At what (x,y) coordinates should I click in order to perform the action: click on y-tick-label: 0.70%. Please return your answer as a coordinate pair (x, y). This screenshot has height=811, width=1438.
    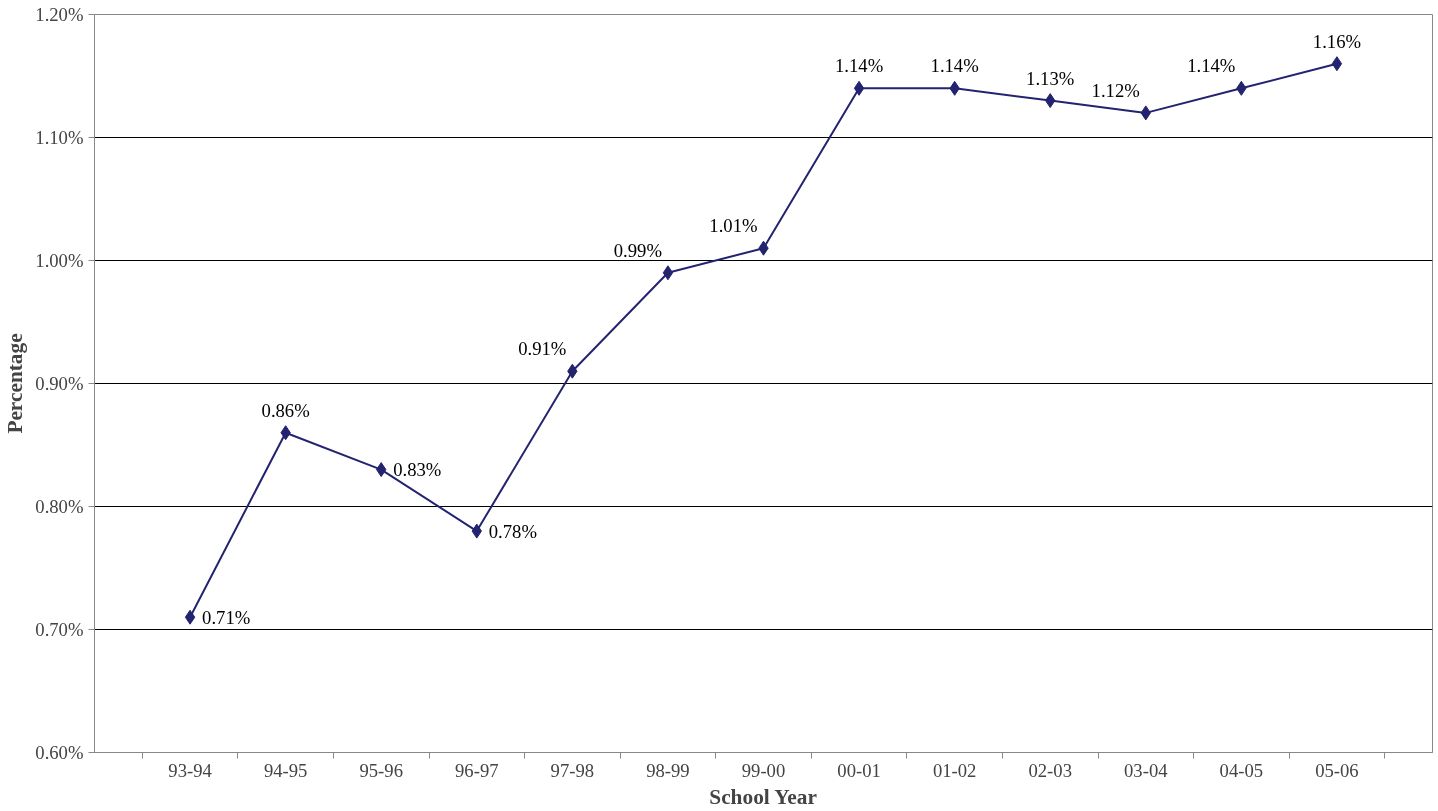
    Looking at the image, I should click on (59, 629).